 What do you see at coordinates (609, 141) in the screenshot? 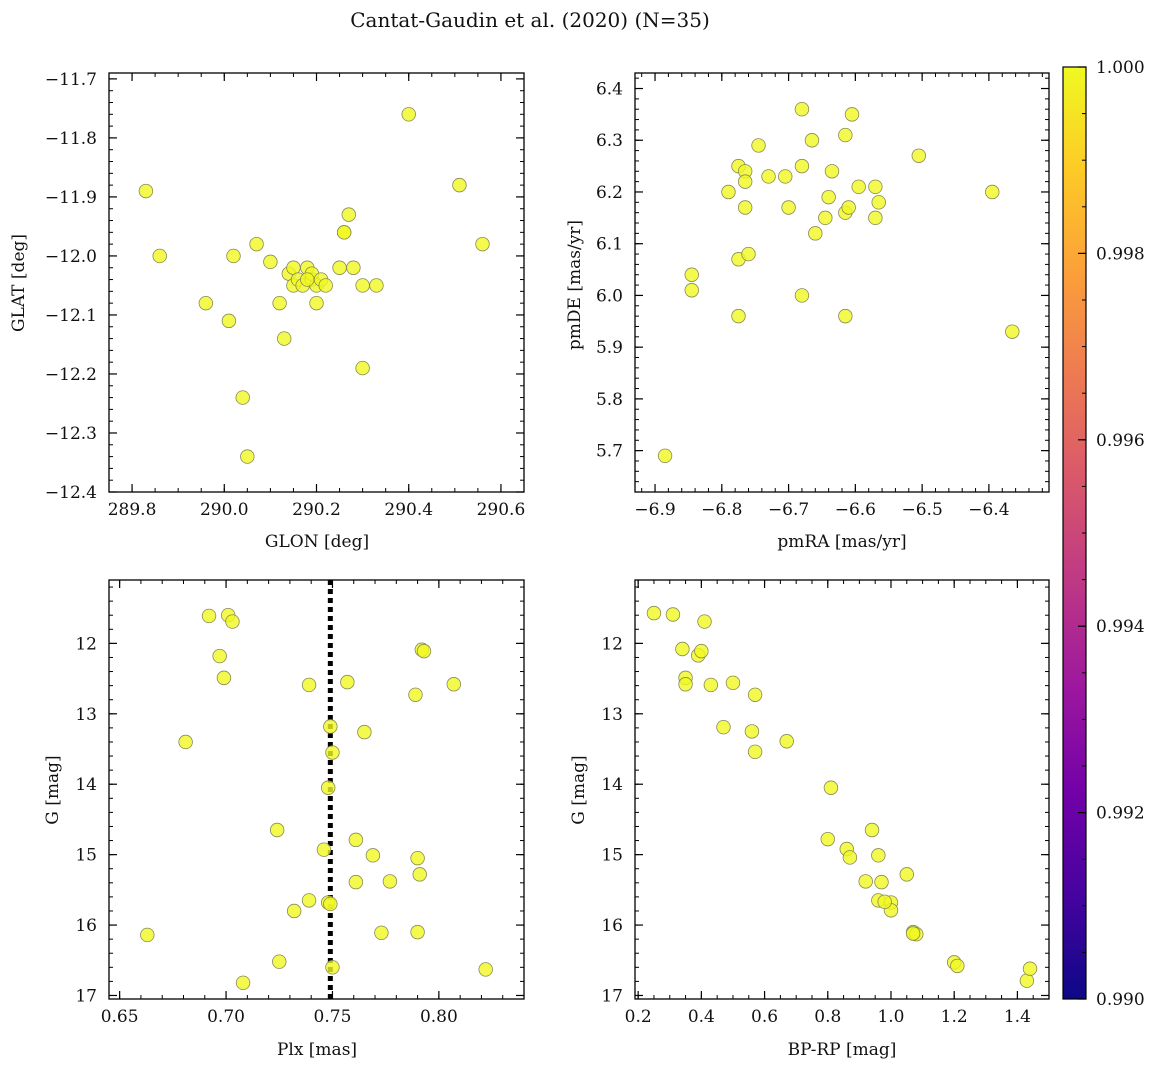
I see `y-tick-label: 6.3` at bounding box center [609, 141].